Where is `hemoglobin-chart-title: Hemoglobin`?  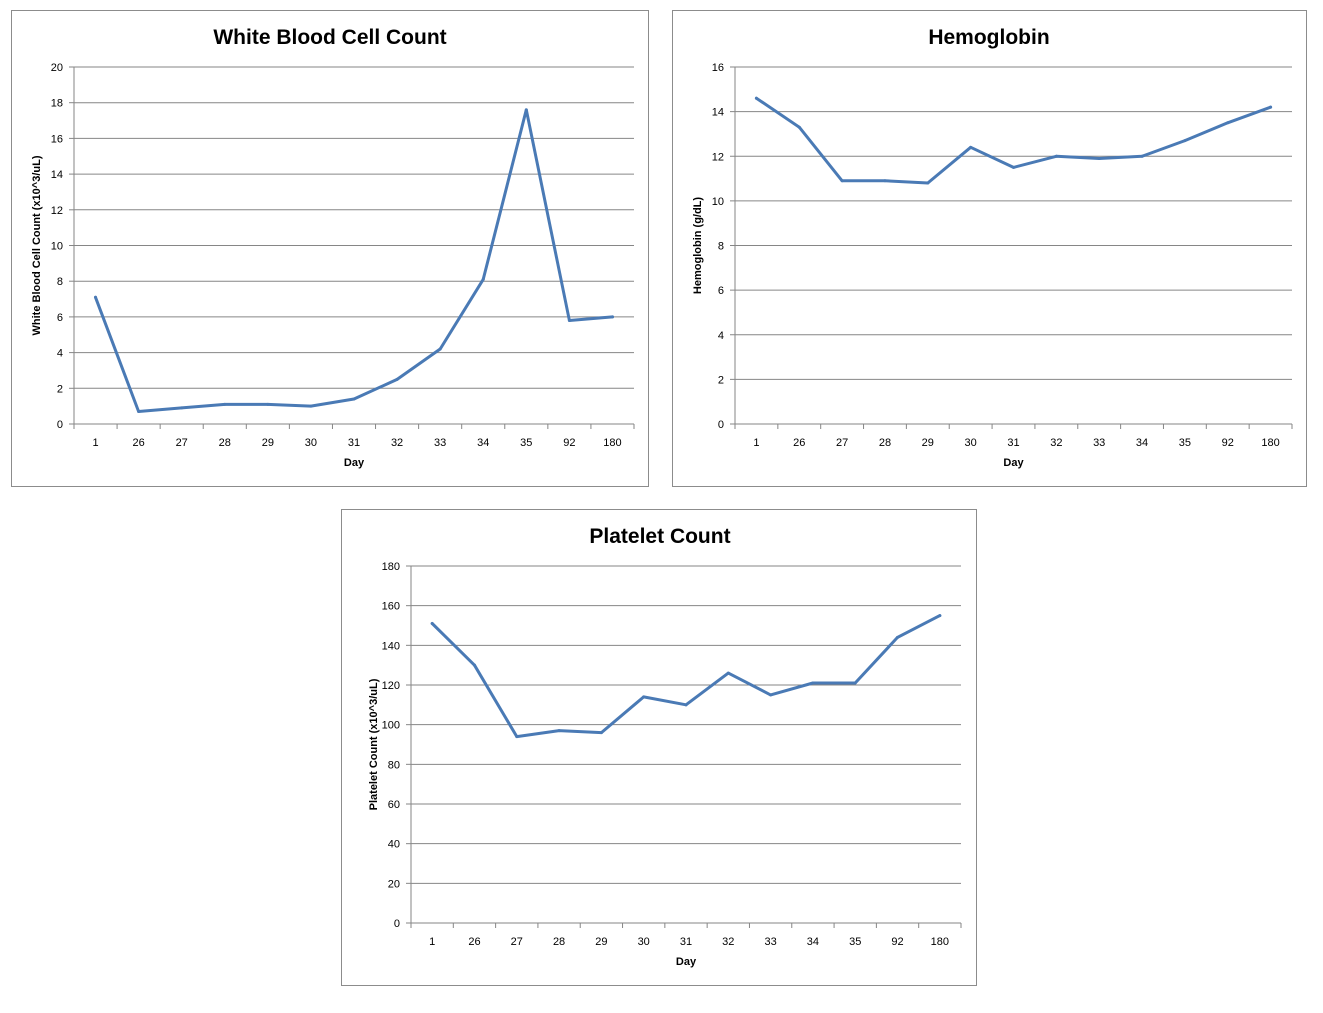
hemoglobin-chart-title: Hemoglobin is located at coordinates (988, 37).